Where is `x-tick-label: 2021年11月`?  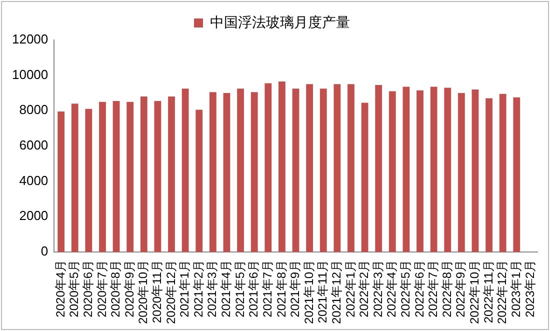 x-tick-label: 2021年11月 is located at coordinates (323, 292).